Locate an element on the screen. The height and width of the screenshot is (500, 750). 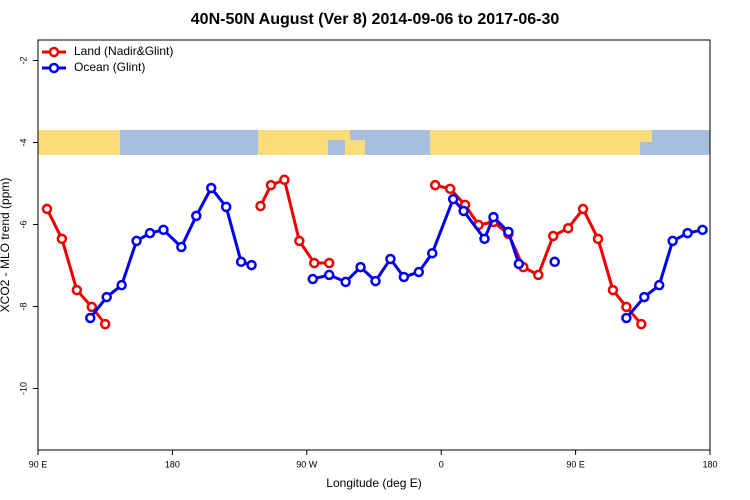
x-tick-label: 90 W is located at coordinates (307, 464).